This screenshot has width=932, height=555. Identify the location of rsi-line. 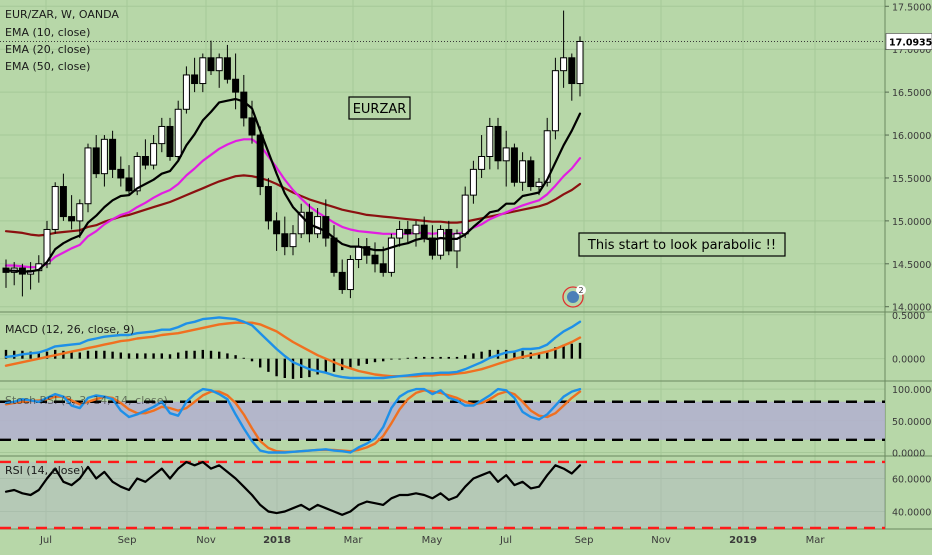
(293, 488).